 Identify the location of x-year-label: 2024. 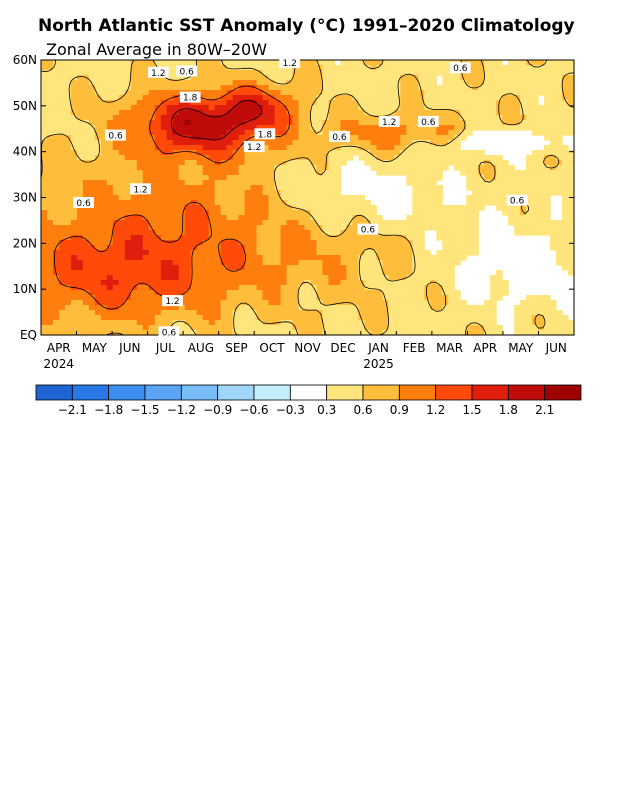
(58, 364).